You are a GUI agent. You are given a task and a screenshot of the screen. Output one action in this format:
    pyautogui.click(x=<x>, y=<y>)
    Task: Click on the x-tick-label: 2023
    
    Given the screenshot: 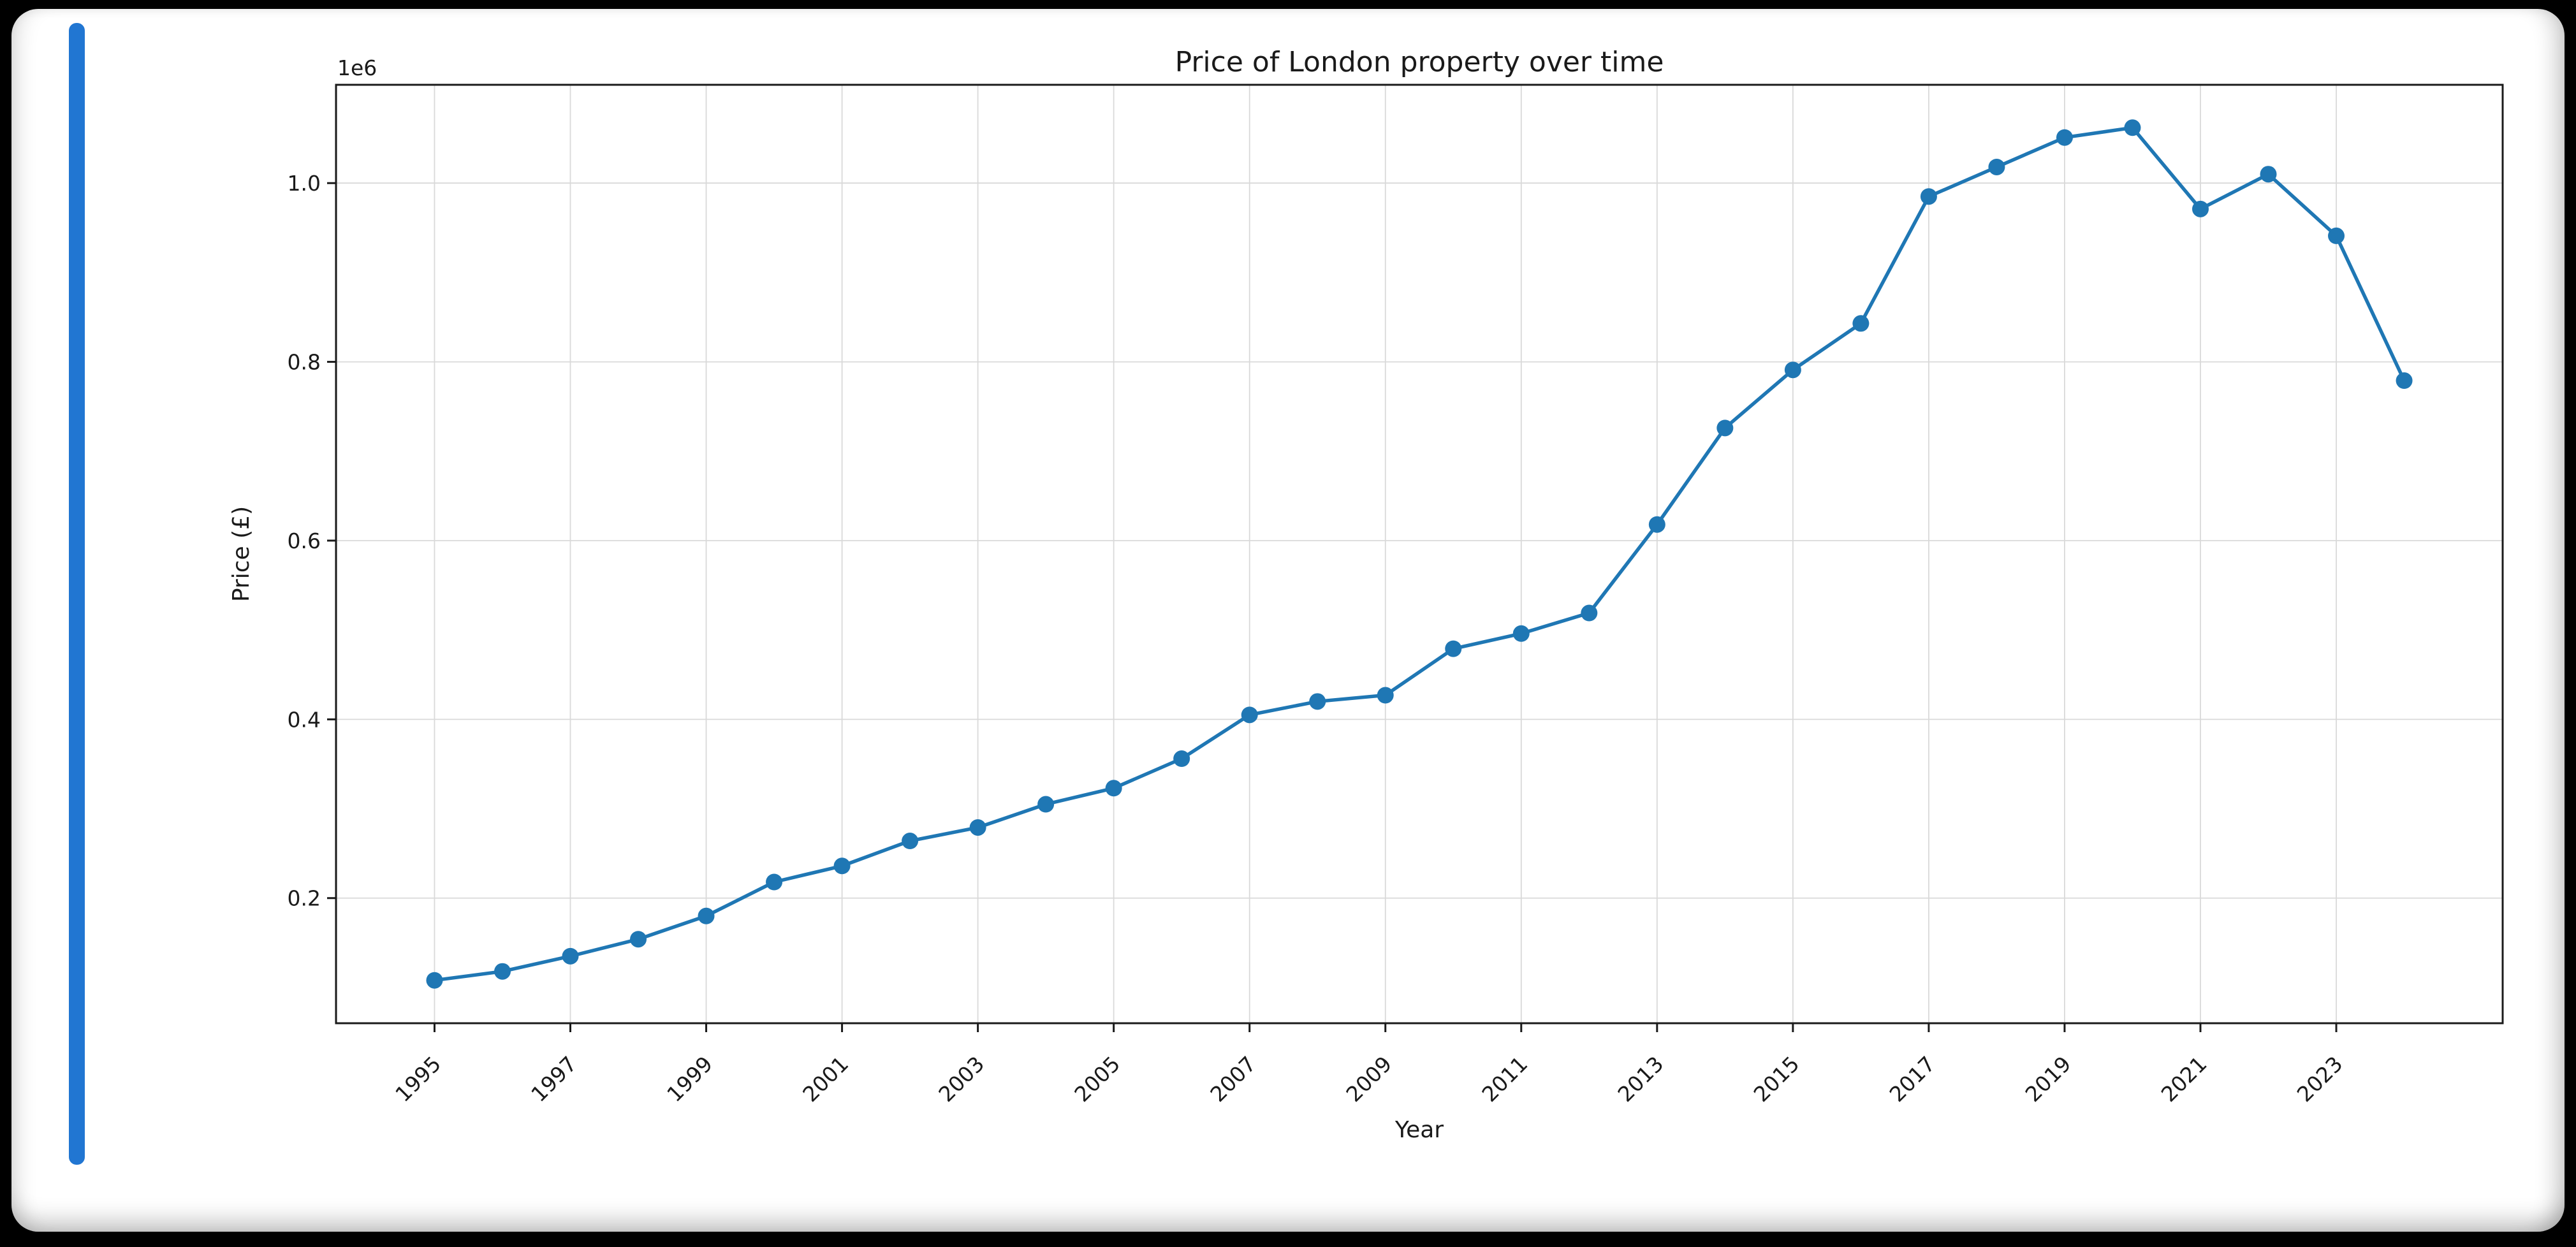 What is the action you would take?
    pyautogui.click(x=2320, y=1079)
    